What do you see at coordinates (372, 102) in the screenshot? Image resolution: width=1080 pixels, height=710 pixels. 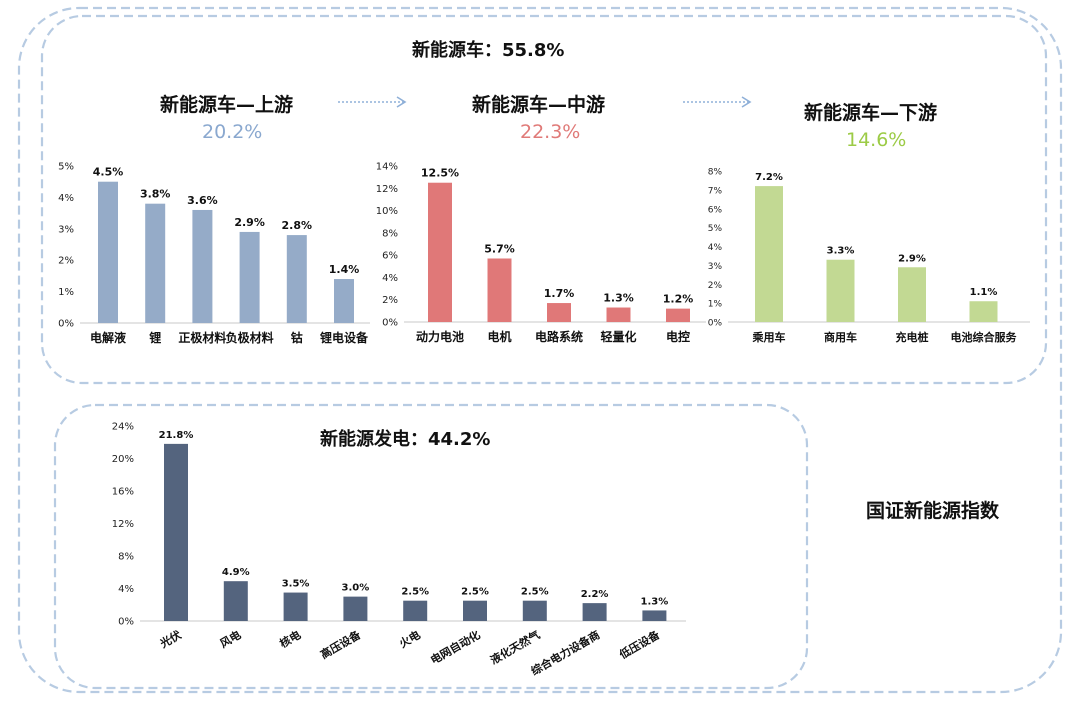 I see `arrow-up-to-mid` at bounding box center [372, 102].